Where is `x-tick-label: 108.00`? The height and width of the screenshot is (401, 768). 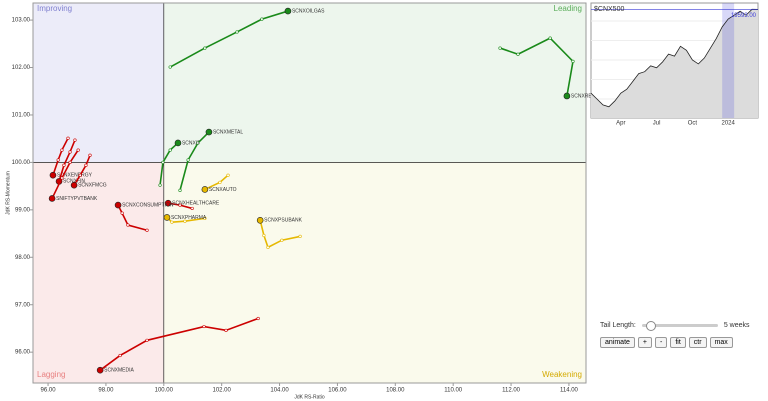
x-tick-label: 108.00 is located at coordinates (395, 391).